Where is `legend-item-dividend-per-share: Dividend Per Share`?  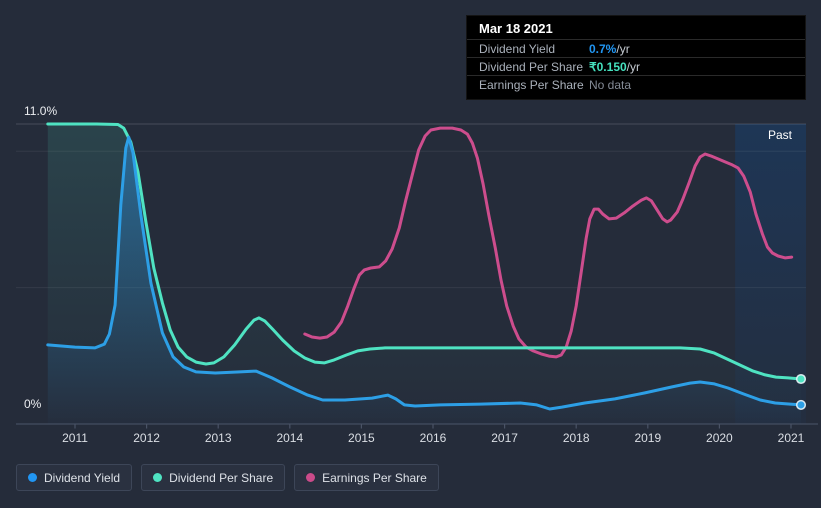 legend-item-dividend-per-share: Dividend Per Share is located at coordinates (213, 477).